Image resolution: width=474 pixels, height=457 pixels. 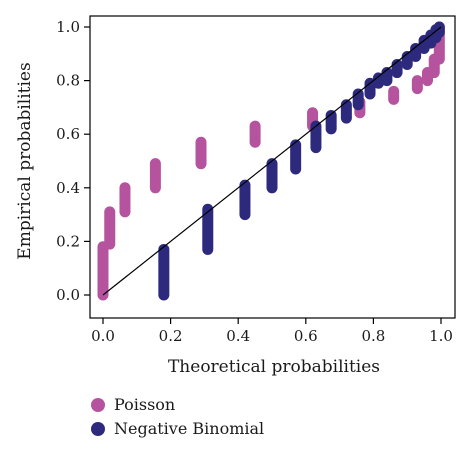 I want to click on x-tick-label: 1.0, so click(x=441, y=336).